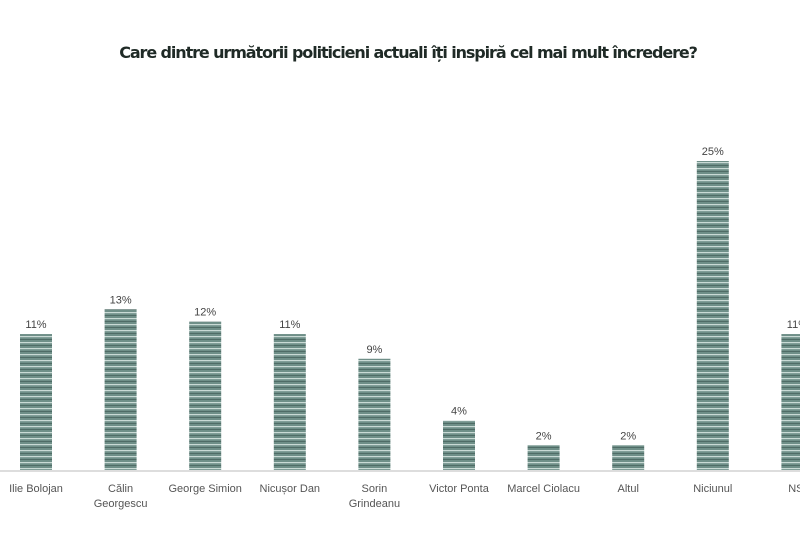 The height and width of the screenshot is (534, 800). What do you see at coordinates (121, 504) in the screenshot?
I see `category-label: Georgescu` at bounding box center [121, 504].